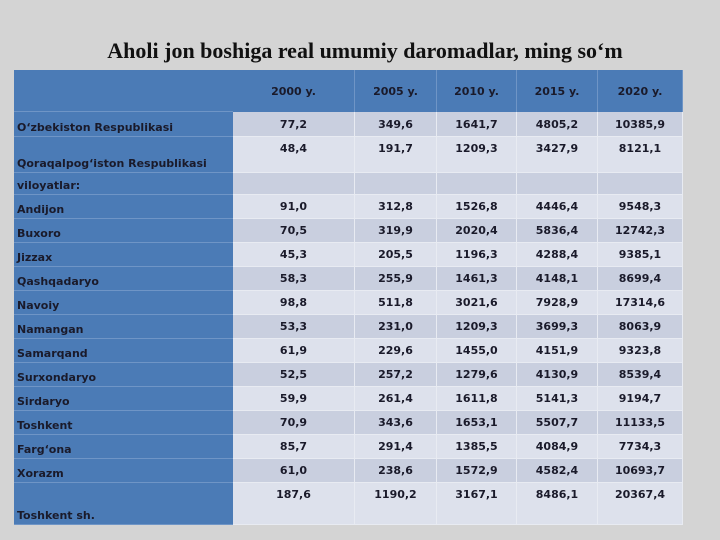 The height and width of the screenshot is (540, 720). Describe the element at coordinates (123, 423) in the screenshot. I see `row-label: Toshkent` at that location.